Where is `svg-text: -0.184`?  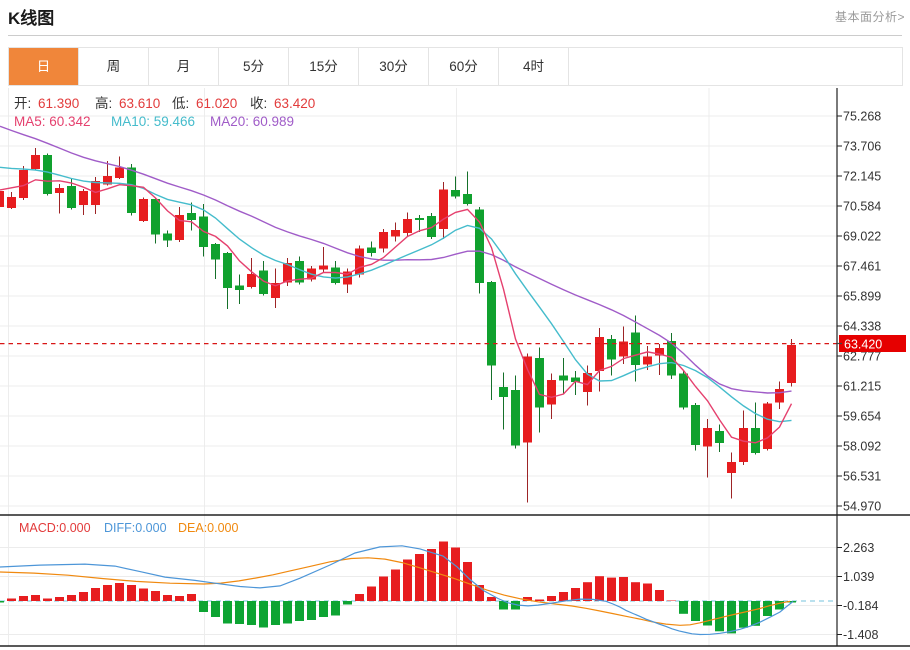
svg-text: -0.184 is located at coordinates (860, 606).